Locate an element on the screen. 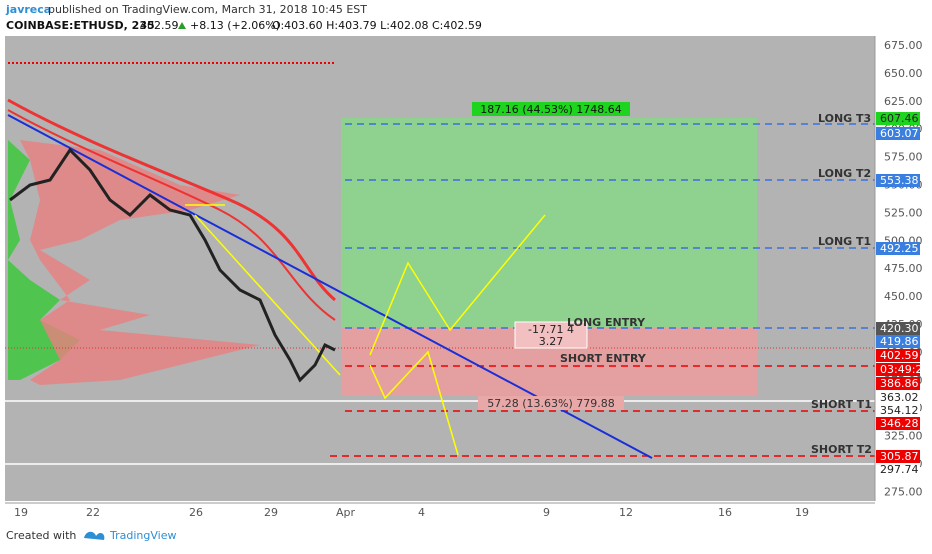 The height and width of the screenshot is (554, 932). time-tick: Apr is located at coordinates (346, 512).